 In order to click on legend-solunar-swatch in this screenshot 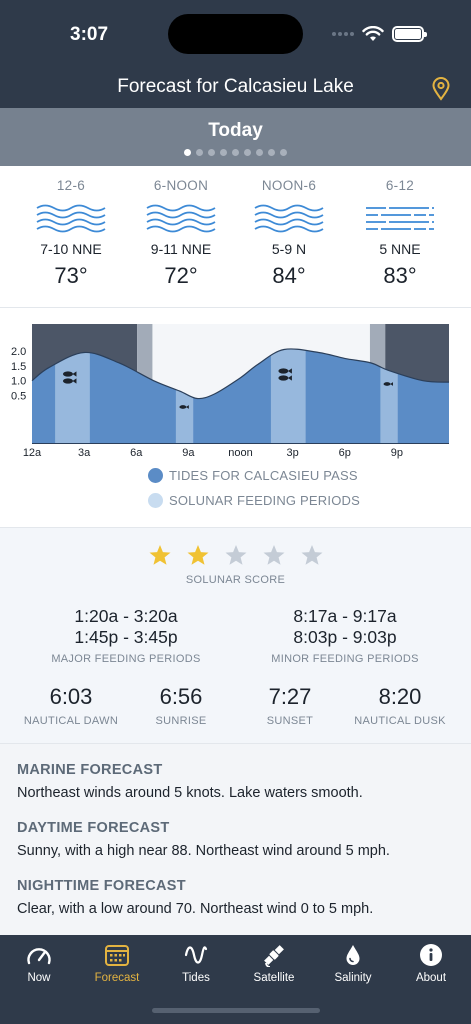, I will do `click(155, 500)`.